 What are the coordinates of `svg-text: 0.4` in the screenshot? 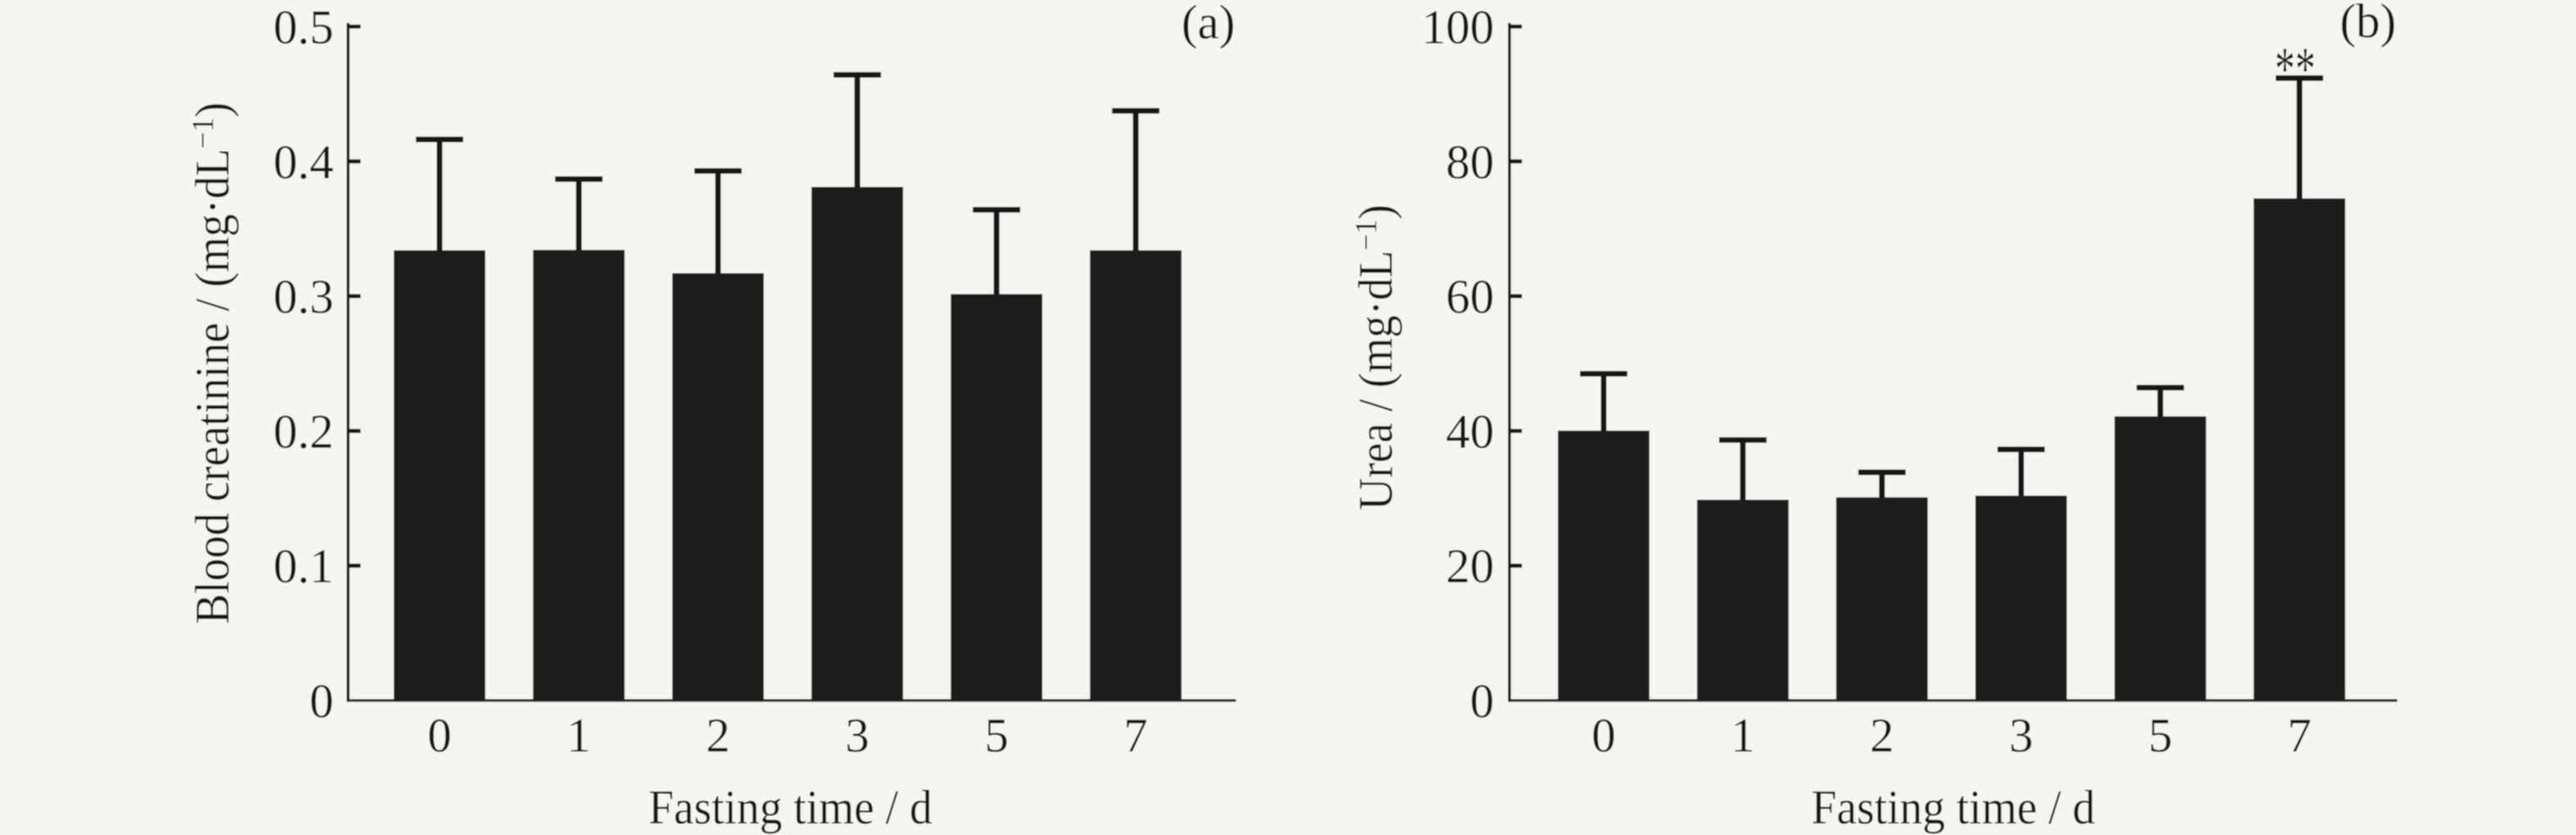 It's located at (304, 162).